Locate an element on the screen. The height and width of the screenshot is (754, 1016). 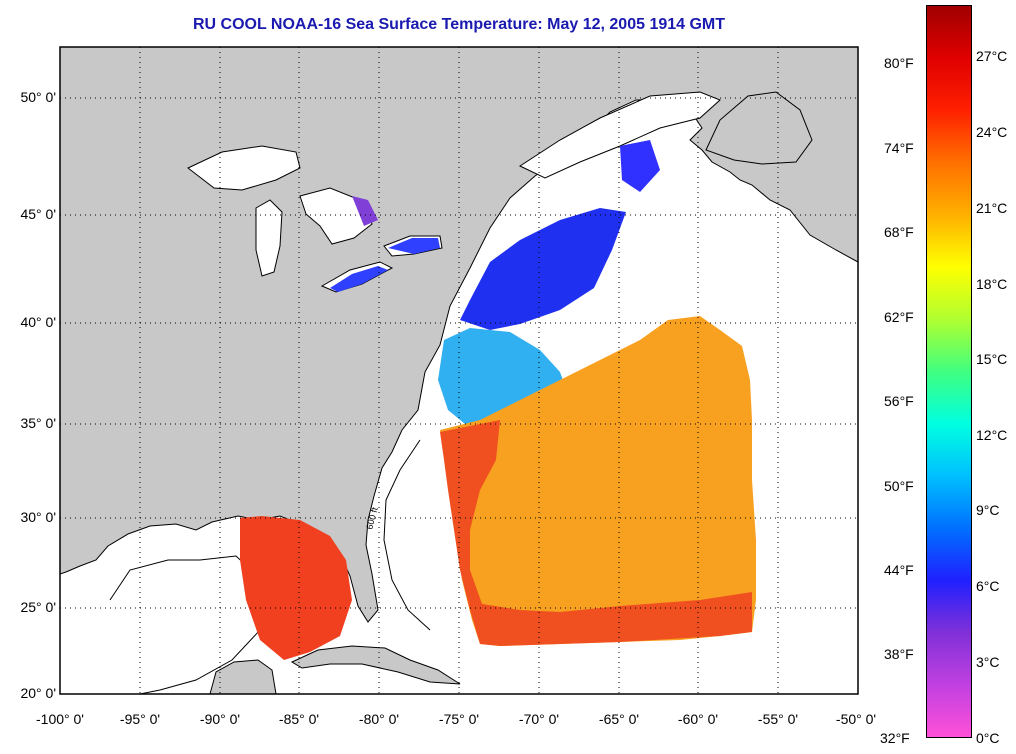
lat-label-30: 30° 0' is located at coordinates (38, 517).